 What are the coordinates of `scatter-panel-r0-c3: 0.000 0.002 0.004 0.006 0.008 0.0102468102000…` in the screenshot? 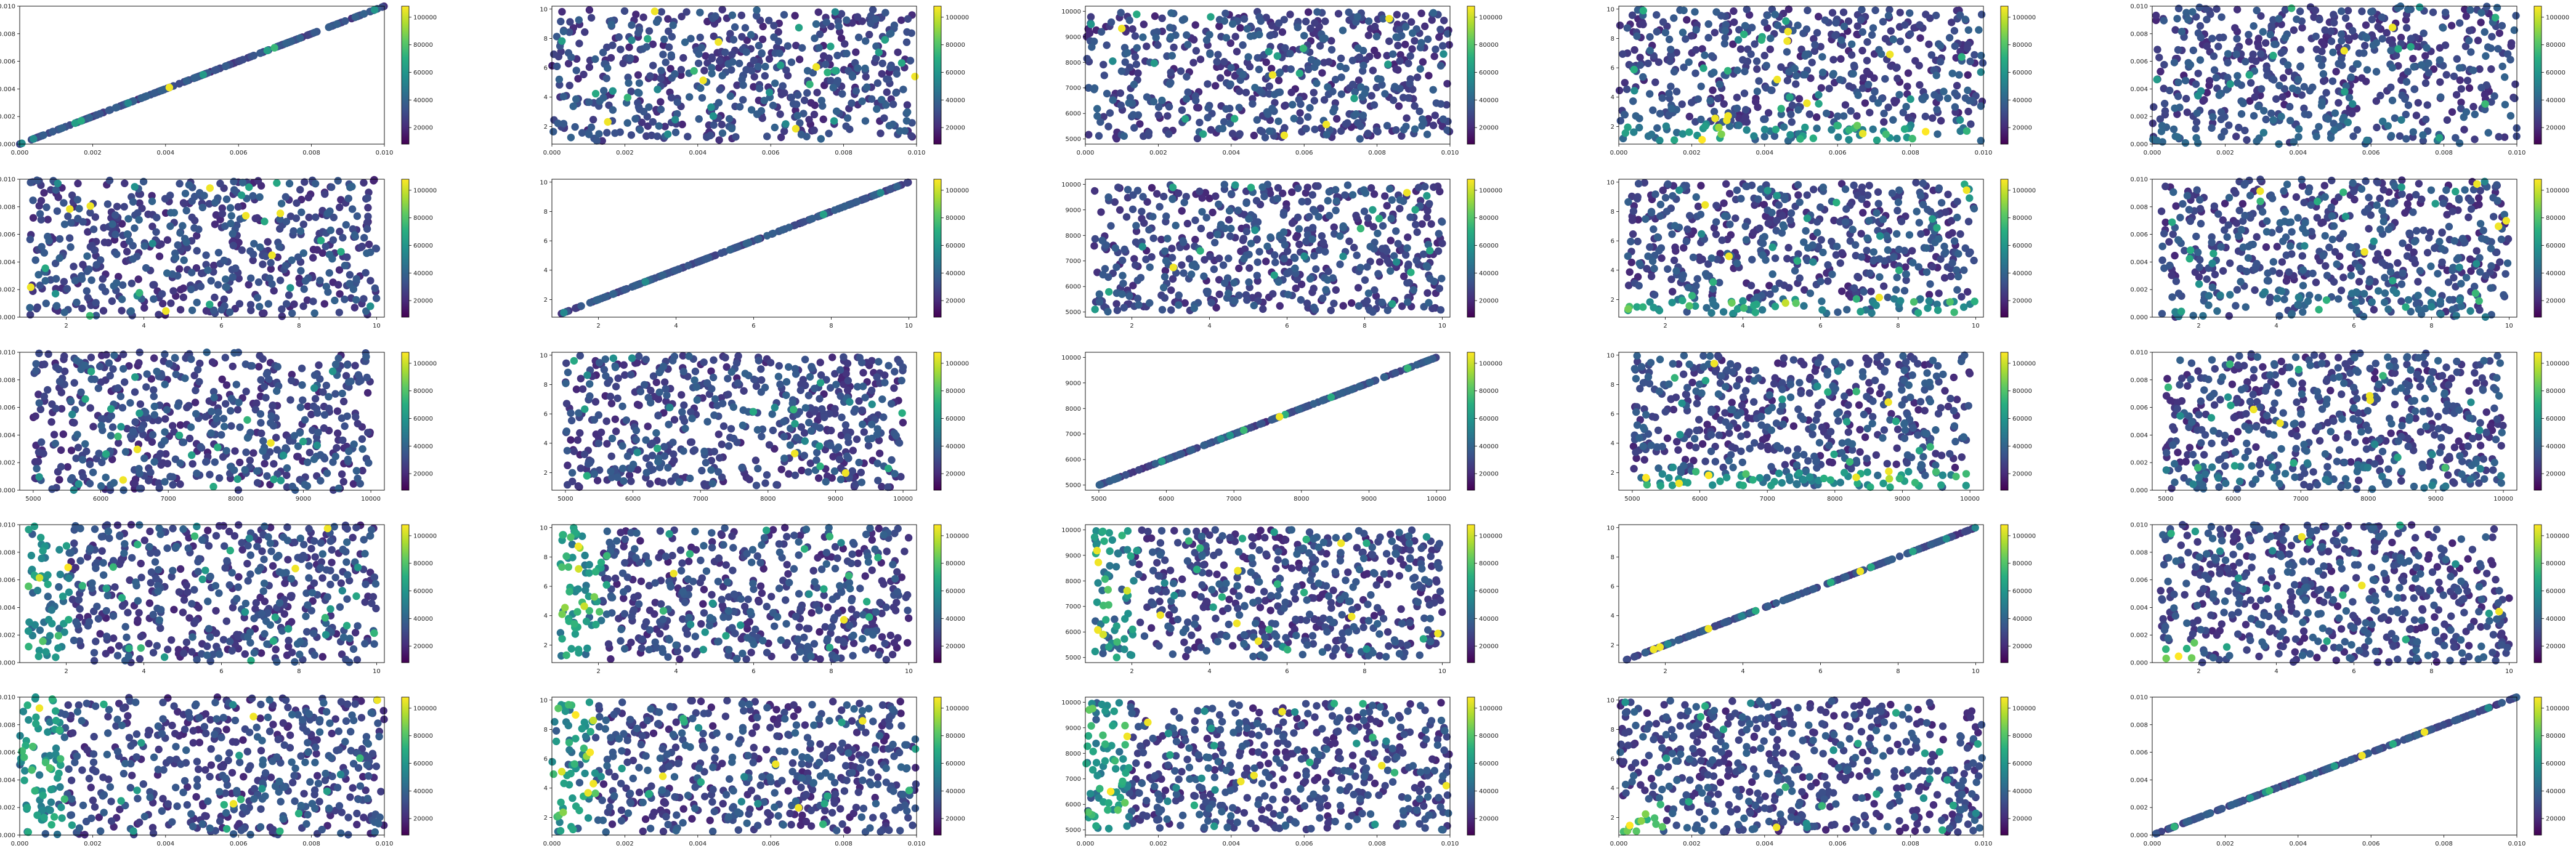 It's located at (1821, 81).